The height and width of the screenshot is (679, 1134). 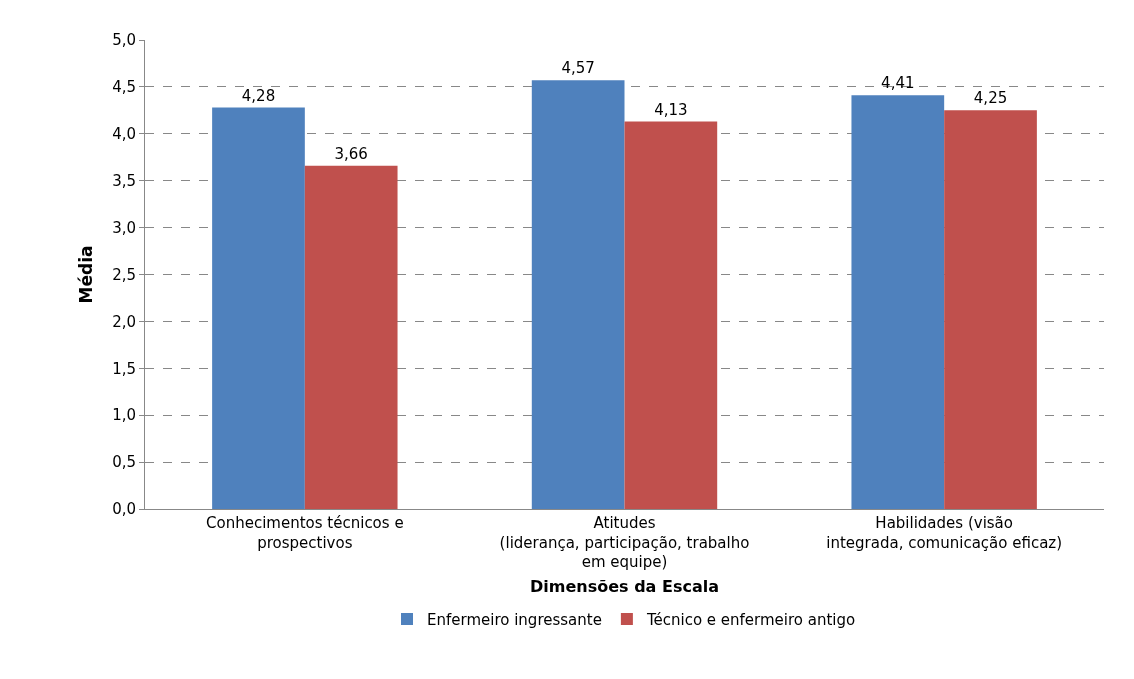 What do you see at coordinates (124, 509) in the screenshot?
I see `y-tick-label: 0,0` at bounding box center [124, 509].